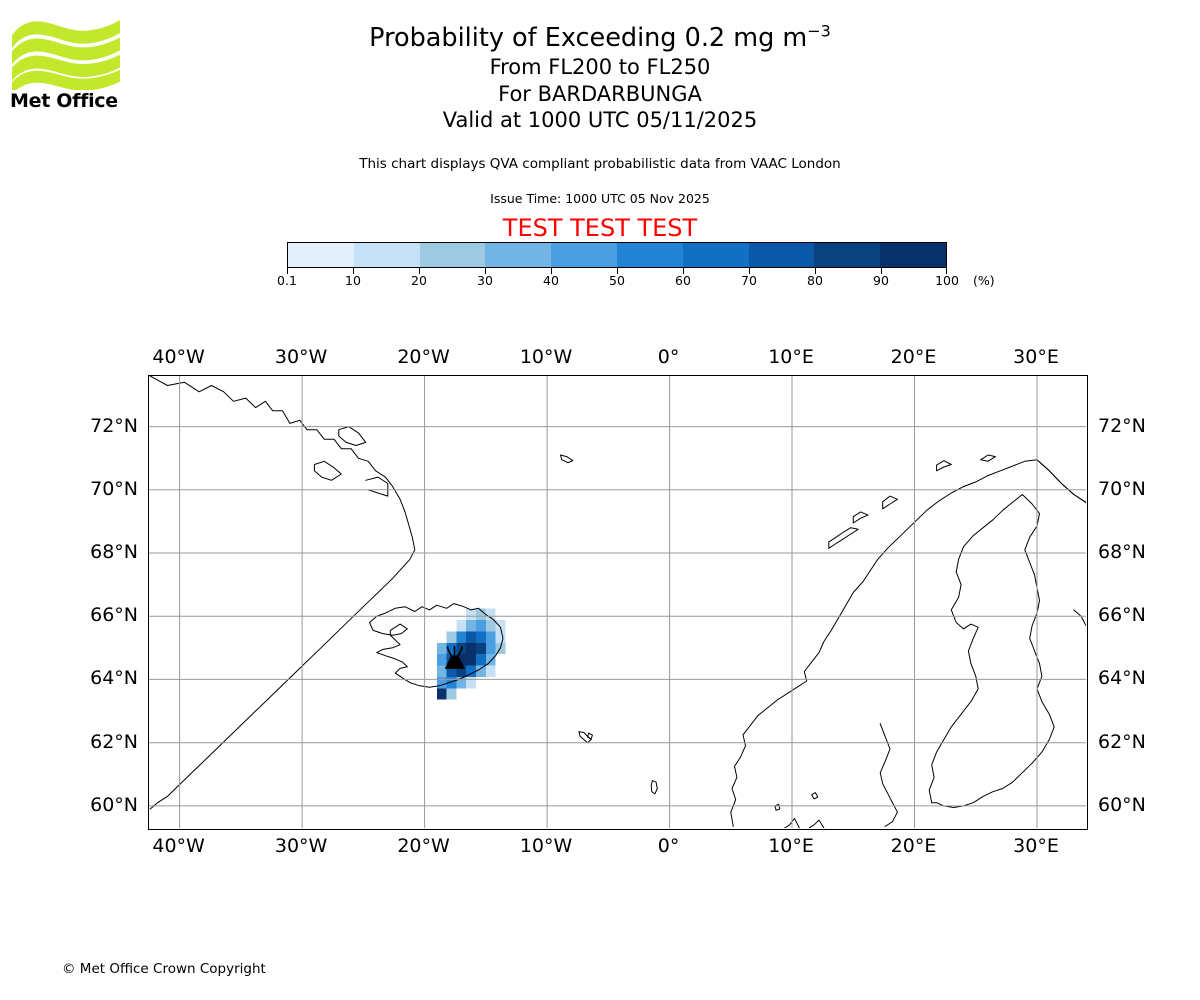  I want to click on lon-label-bottom-0: 0°, so click(668, 846).